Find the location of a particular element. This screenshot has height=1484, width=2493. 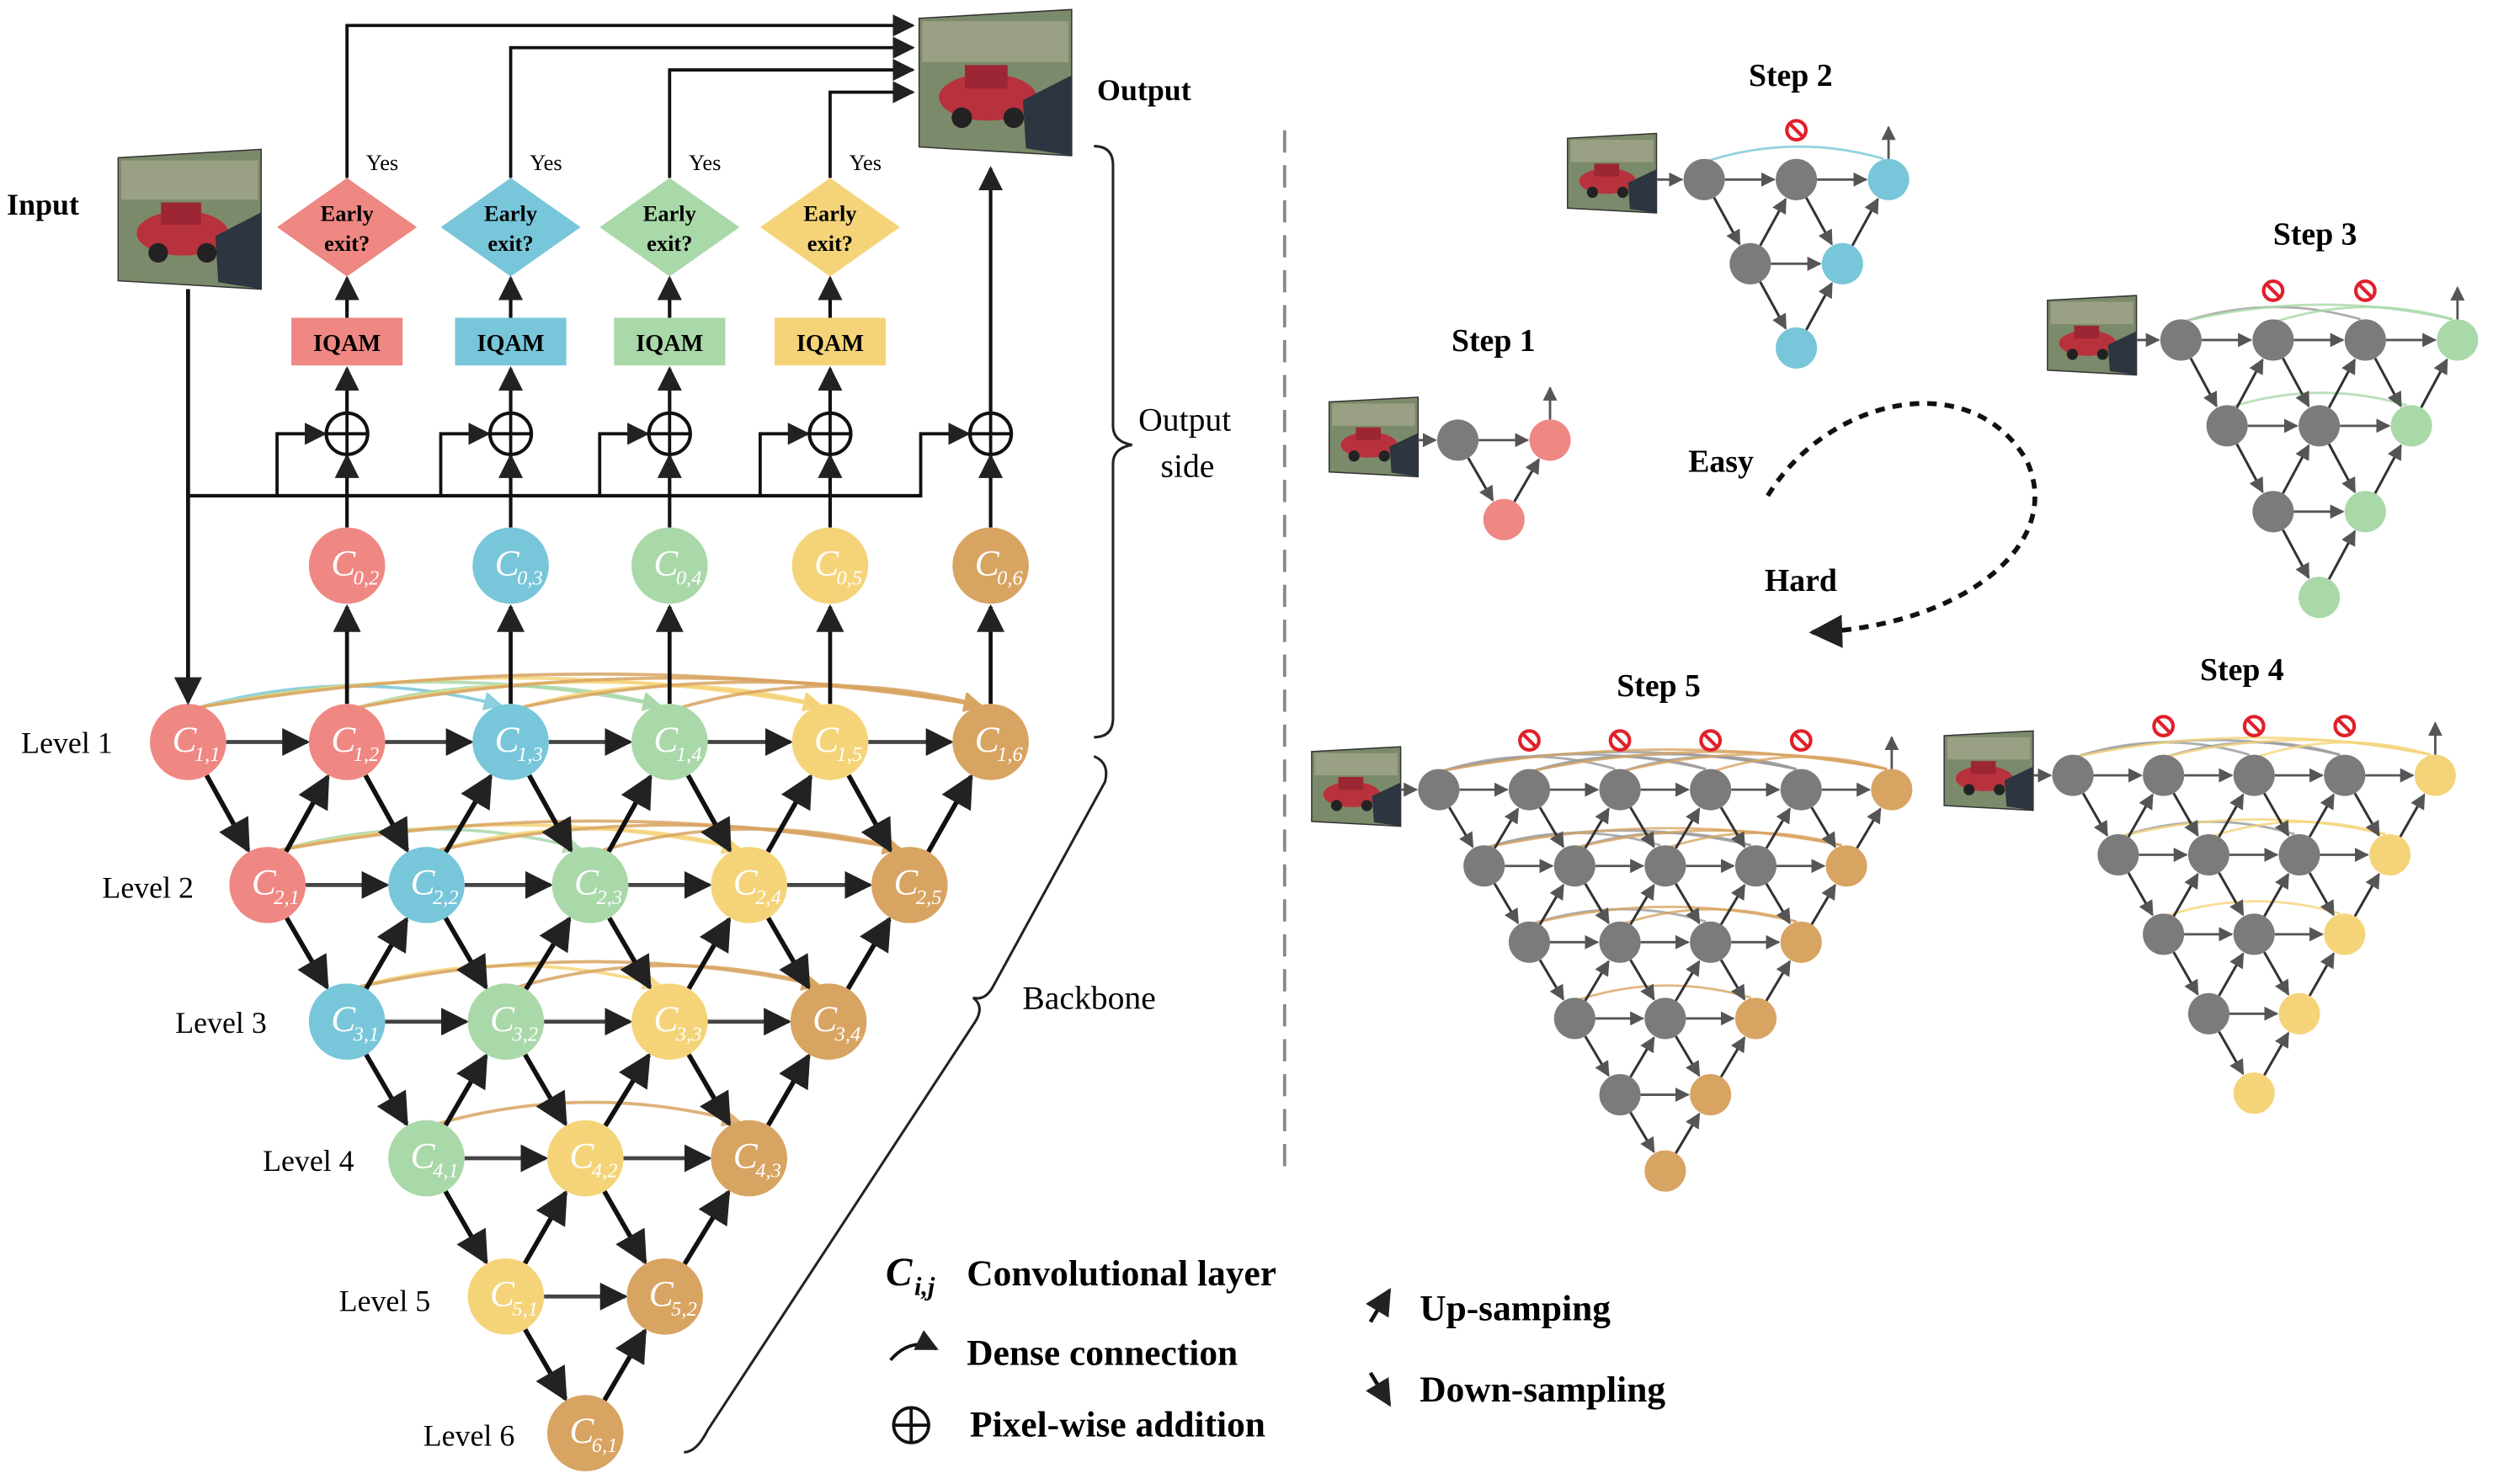

iqam-label: IQAM is located at coordinates (347, 344).